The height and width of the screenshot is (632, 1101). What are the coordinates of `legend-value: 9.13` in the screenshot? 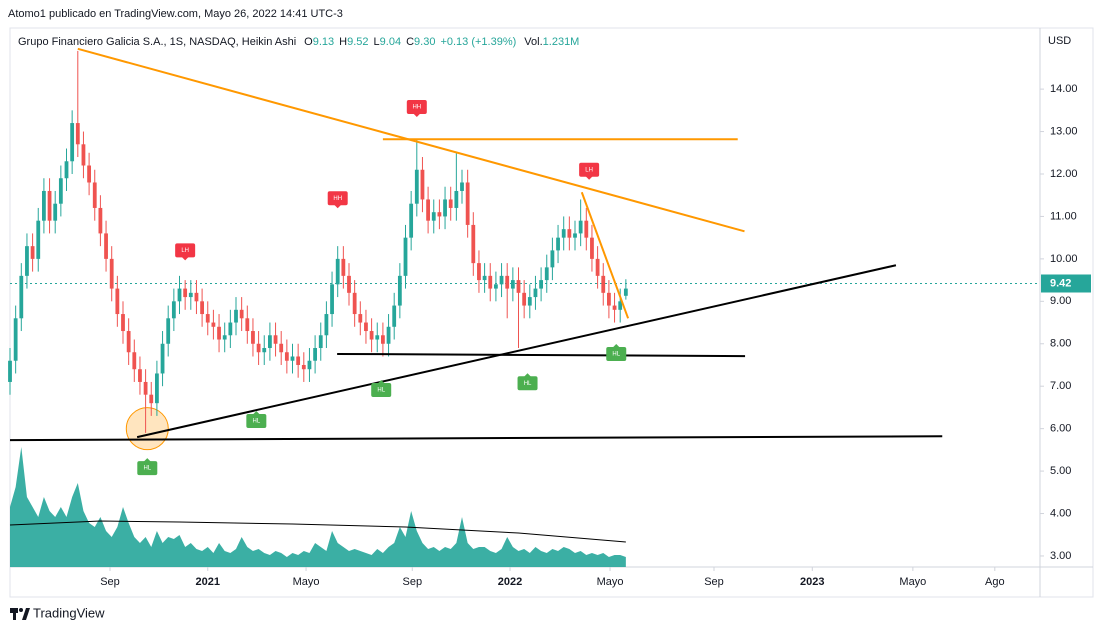 It's located at (323, 42).